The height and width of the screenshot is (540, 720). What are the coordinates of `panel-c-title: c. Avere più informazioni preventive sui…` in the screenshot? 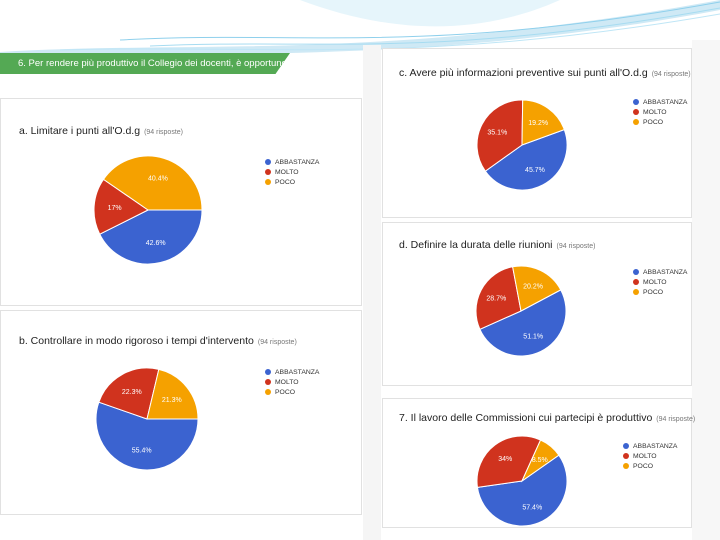 It's located at (545, 73).